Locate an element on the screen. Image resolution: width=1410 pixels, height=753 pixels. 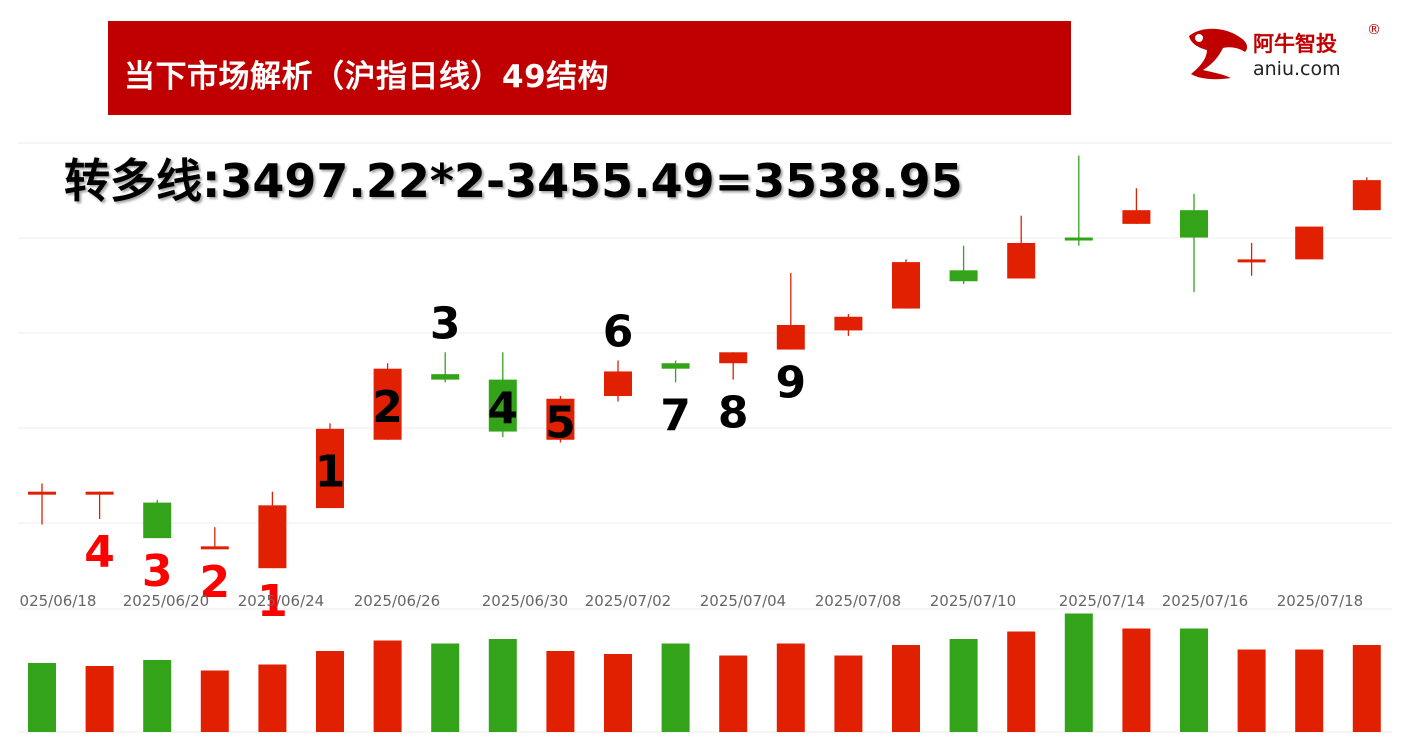
x-tick-label: 2025/06/26 is located at coordinates (397, 601).